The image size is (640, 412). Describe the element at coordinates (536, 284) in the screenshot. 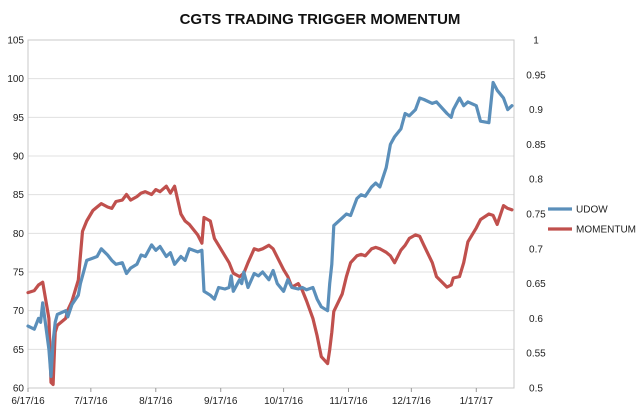

I see `right-y-tick-label: 0.65` at that location.